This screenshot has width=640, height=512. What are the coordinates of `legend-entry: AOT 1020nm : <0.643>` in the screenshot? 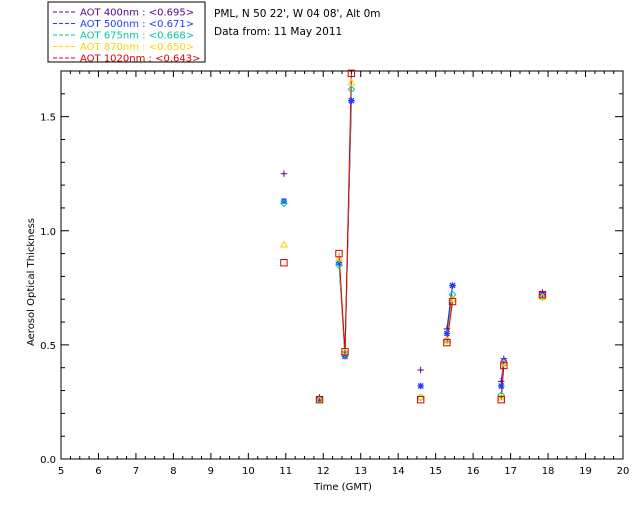 It's located at (140, 59).